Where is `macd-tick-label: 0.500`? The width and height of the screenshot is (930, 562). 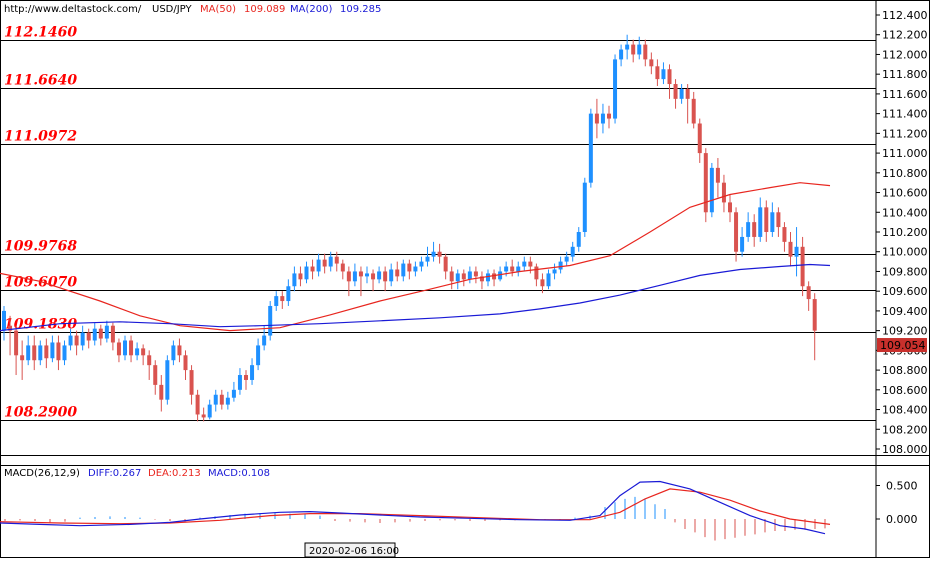
macd-tick-label: 0.500 is located at coordinates (902, 486).